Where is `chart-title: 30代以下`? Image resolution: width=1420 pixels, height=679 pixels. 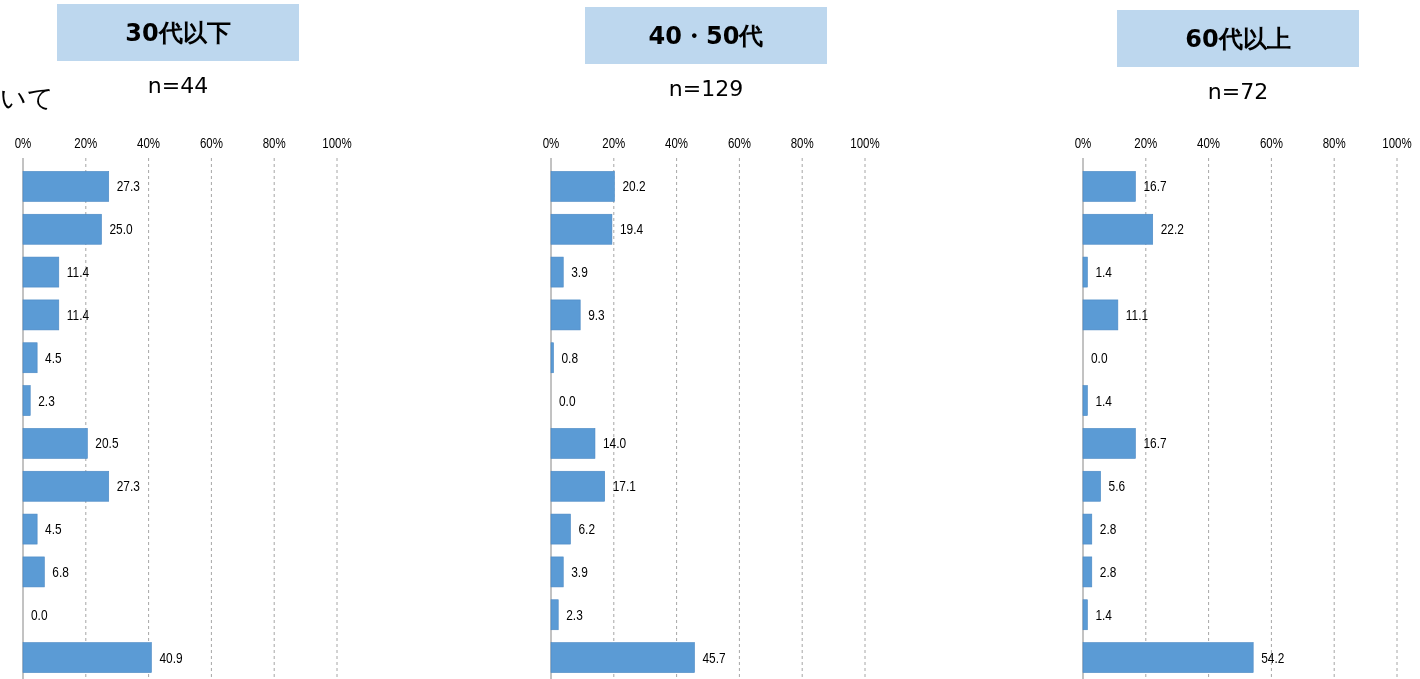
chart-title: 30代以下 is located at coordinates (178, 33).